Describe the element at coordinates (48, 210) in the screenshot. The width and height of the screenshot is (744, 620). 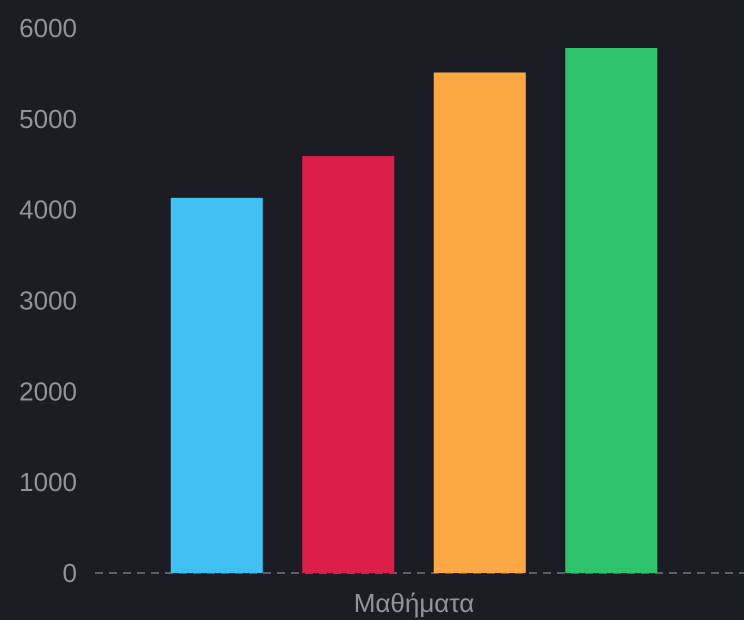
I see `y-tick-label: 4000` at that location.